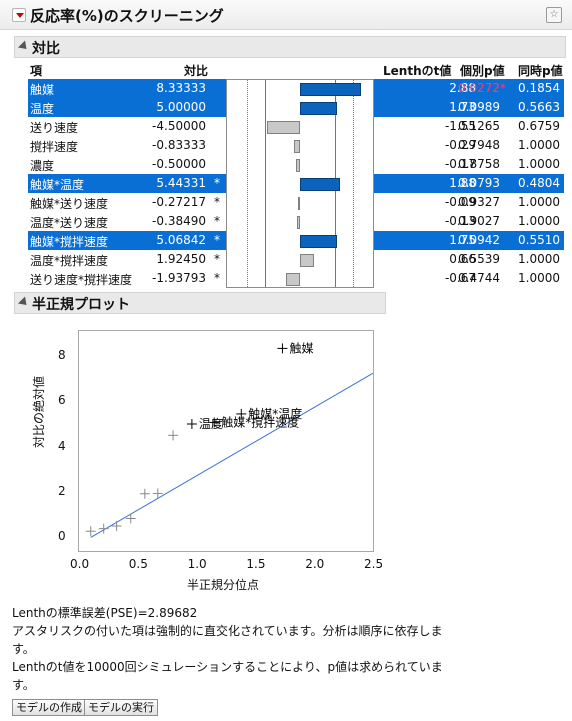 Image resolution: width=572 pixels, height=721 pixels. Describe the element at coordinates (181, 88) in the screenshot. I see `row-contrast: 8.33333` at that location.